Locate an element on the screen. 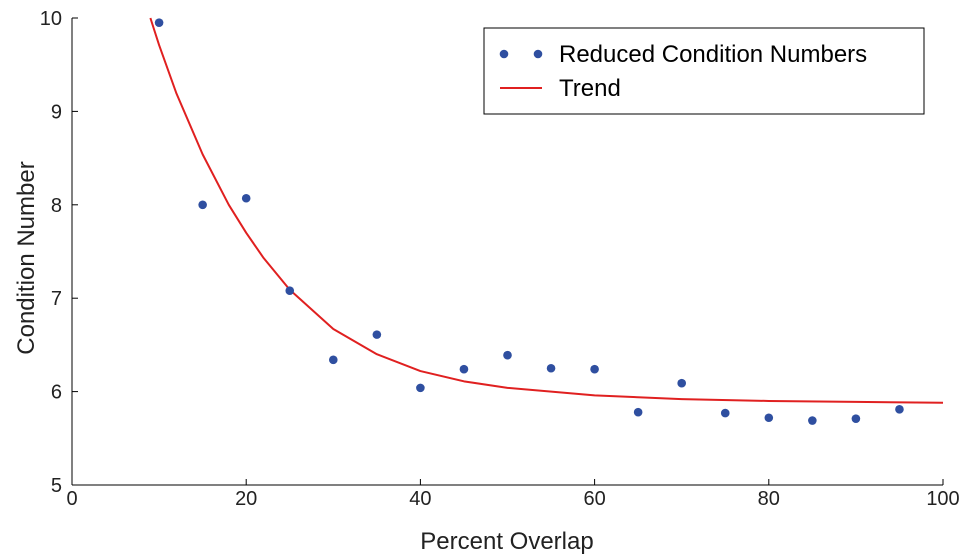  y-axis-title: Condition Number is located at coordinates (26, 257).